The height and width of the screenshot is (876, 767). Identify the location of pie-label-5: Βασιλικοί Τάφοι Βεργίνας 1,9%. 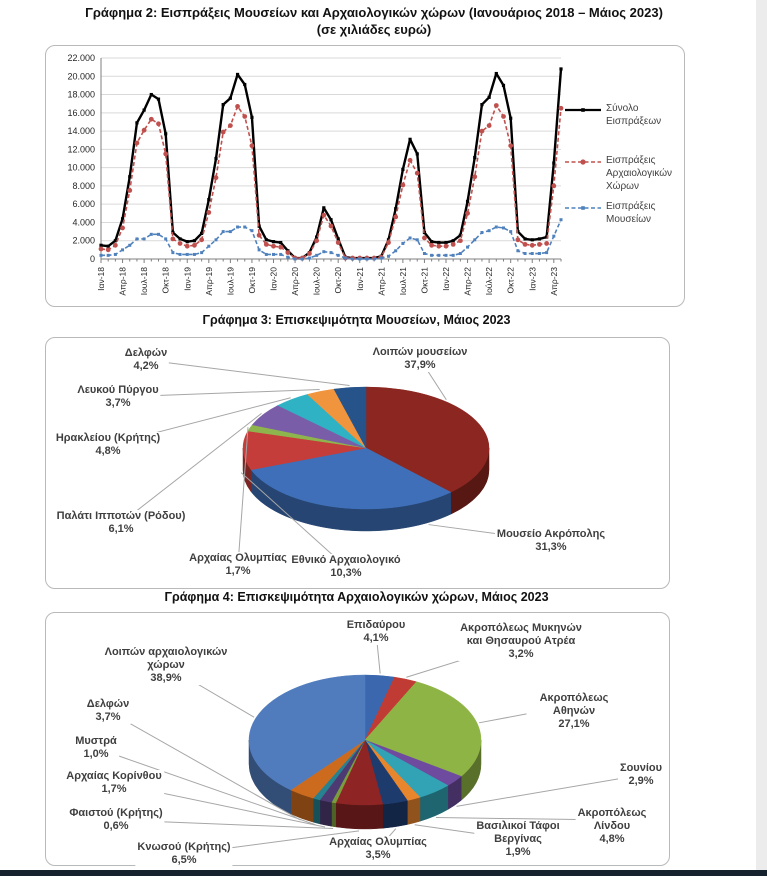
(518, 839).